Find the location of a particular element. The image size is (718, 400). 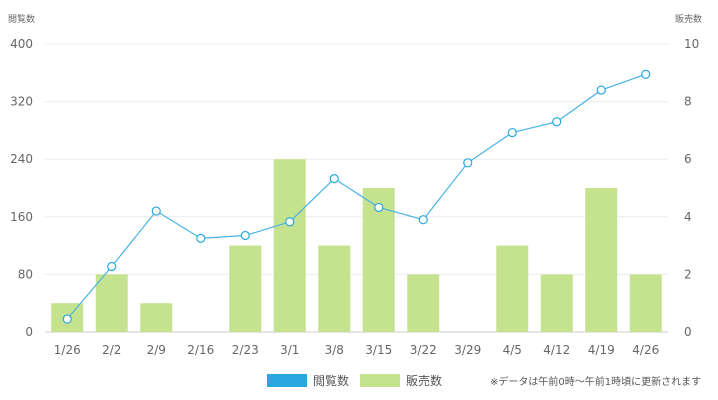

y-left-tick-label: 320 is located at coordinates (21, 102).